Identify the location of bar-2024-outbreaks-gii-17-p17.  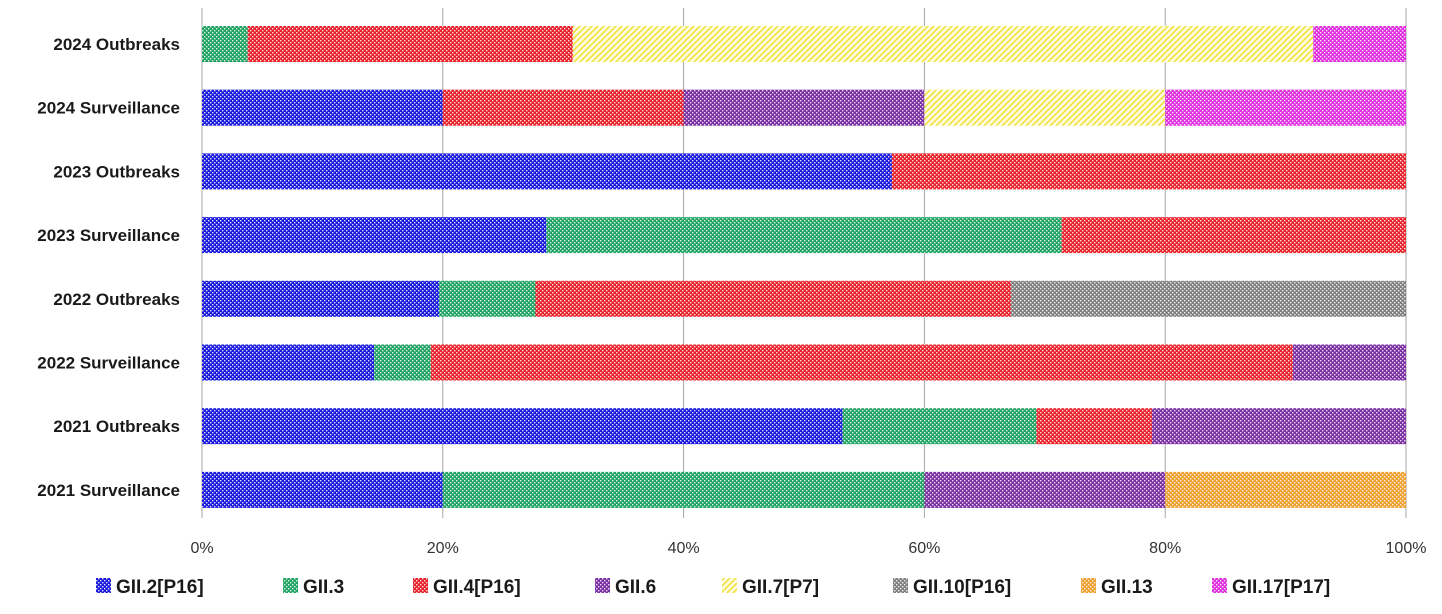
(1359, 44).